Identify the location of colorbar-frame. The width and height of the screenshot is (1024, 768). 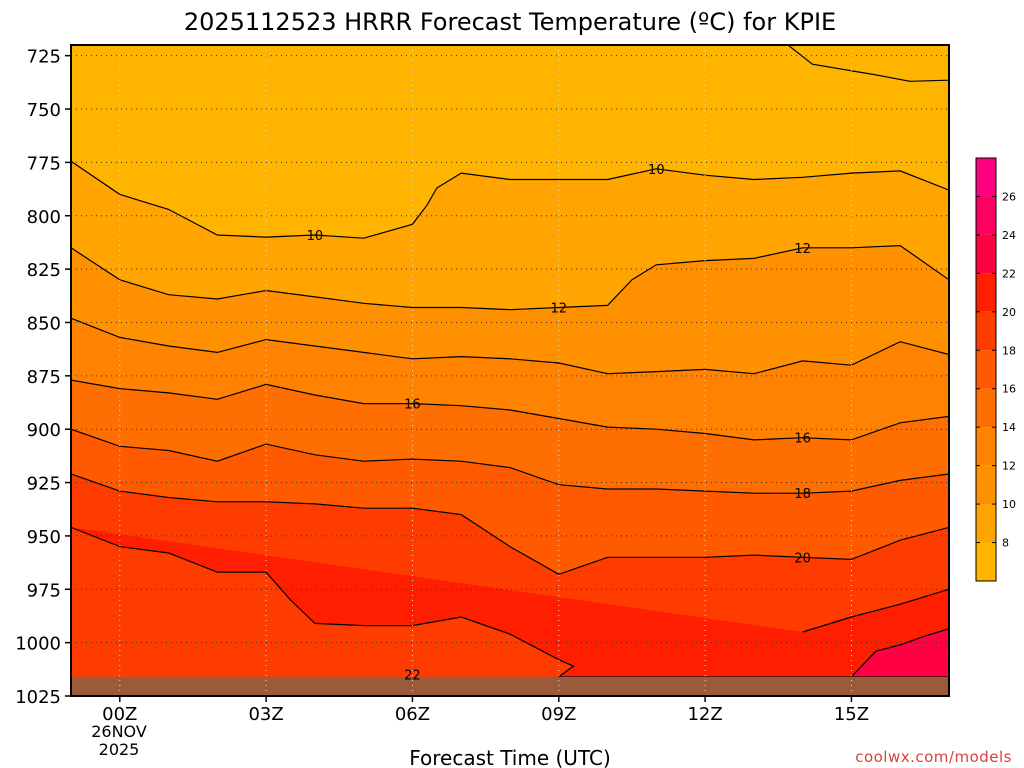
(986, 369).